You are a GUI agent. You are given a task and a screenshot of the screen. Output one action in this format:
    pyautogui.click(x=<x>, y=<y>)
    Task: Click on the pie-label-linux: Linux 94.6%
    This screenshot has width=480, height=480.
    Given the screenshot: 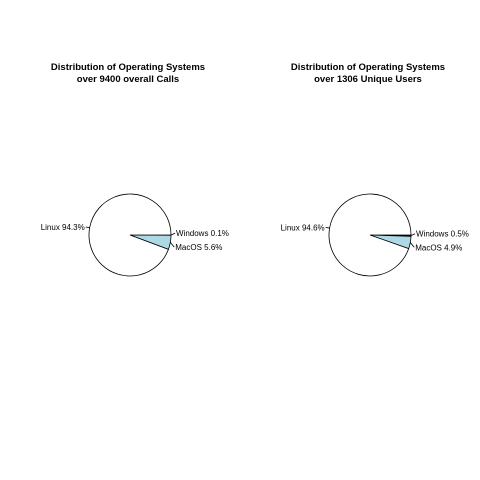 What is the action you would take?
    pyautogui.click(x=303, y=227)
    